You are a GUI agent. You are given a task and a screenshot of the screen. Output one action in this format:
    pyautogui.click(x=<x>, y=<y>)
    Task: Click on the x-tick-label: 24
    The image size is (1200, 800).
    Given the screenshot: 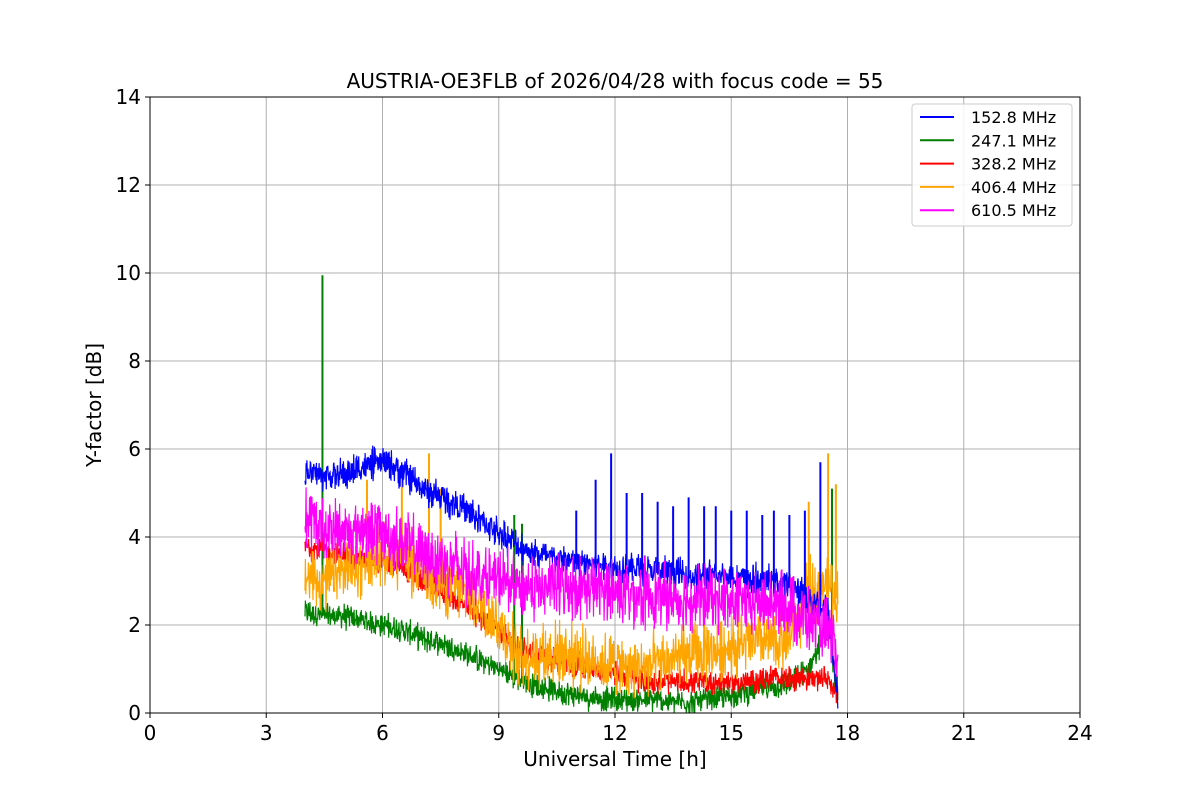 What is the action you would take?
    pyautogui.click(x=1079, y=733)
    